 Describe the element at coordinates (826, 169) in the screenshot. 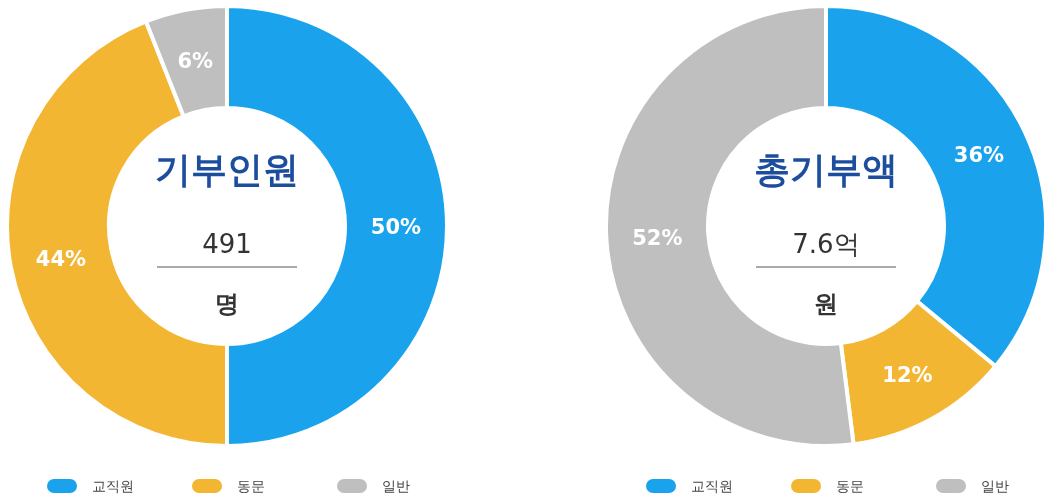

I see `text: 총기부액` at that location.